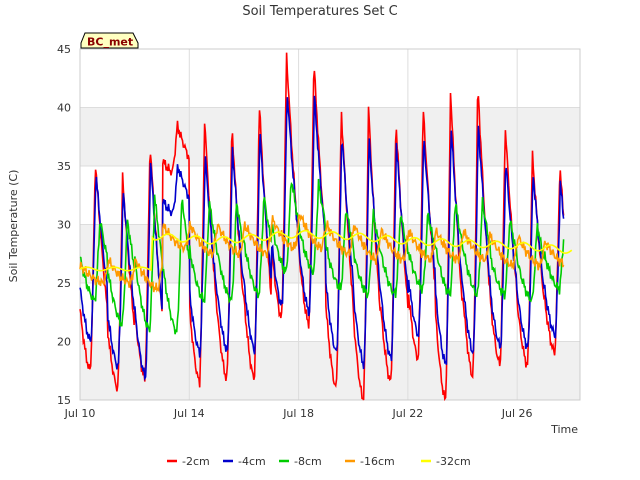 Image resolution: width=640 pixels, height=480 pixels. Describe the element at coordinates (377, 461) in the screenshot. I see `legend-label-neg16cm: -16cm` at that location.